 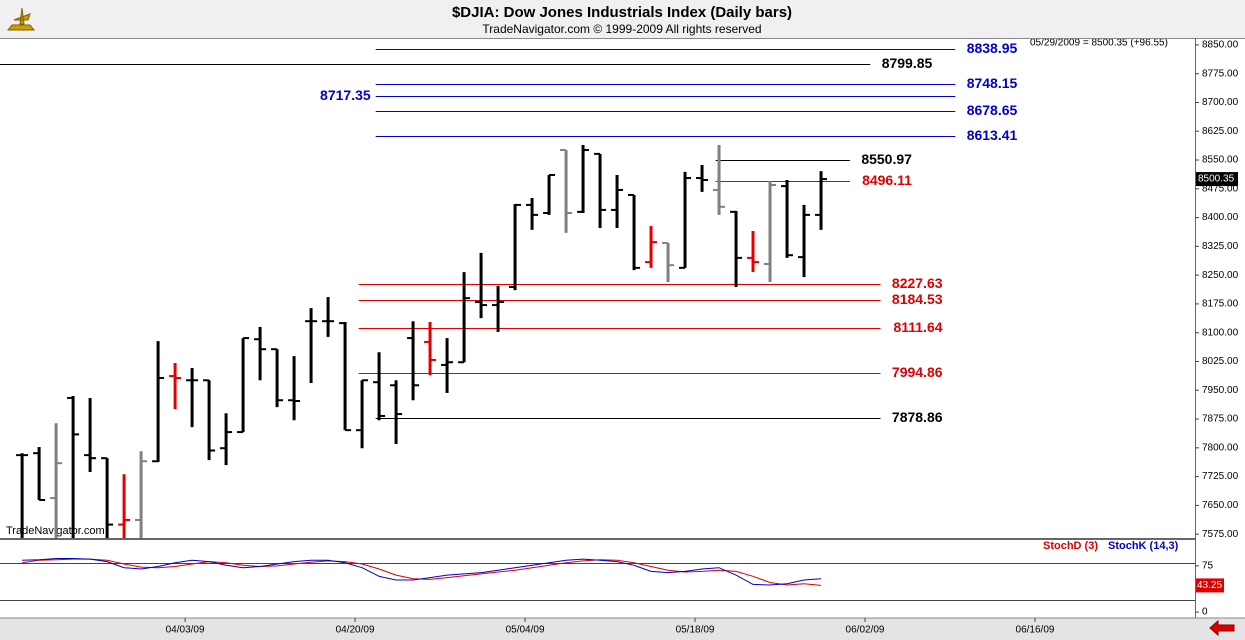 I want to click on level-label: 8717.35, so click(x=345, y=95).